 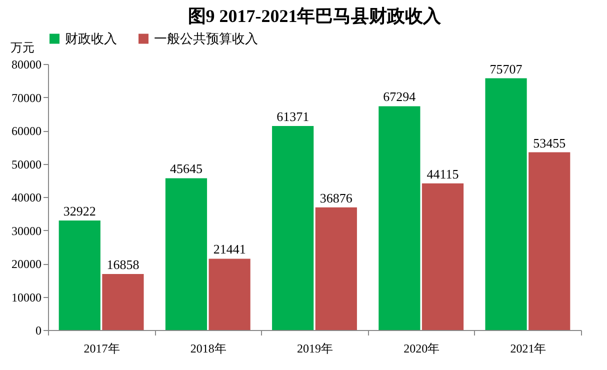 I want to click on y-tick-label: 70000, so click(x=27, y=97).